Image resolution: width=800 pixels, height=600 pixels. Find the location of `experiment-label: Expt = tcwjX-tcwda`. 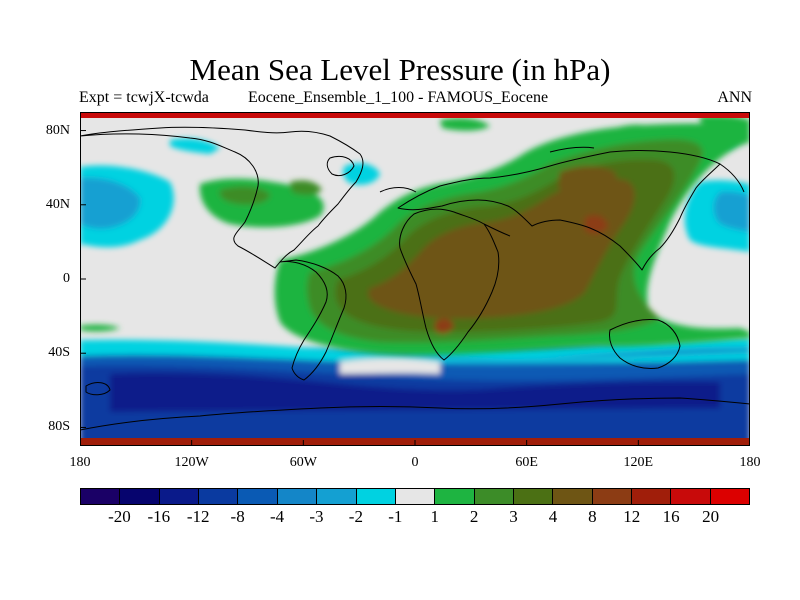

experiment-label: Expt = tcwjX-tcwda is located at coordinates (144, 97).